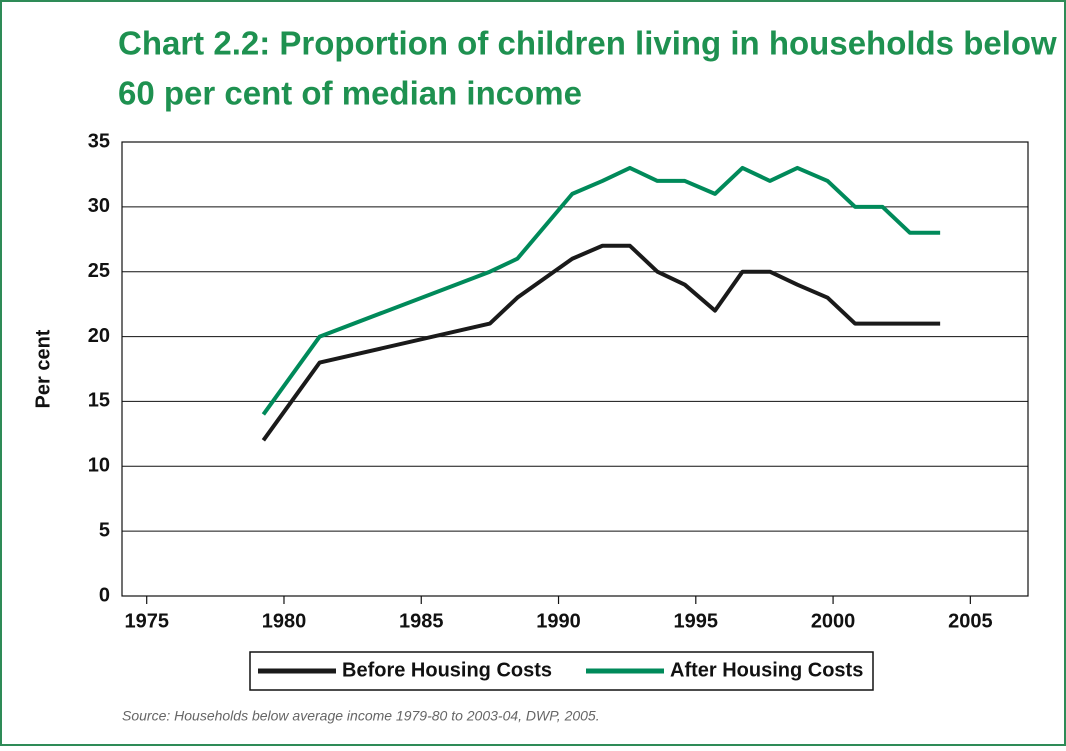 The height and width of the screenshot is (751, 1066). What do you see at coordinates (99, 271) in the screenshot?
I see `y-tick-label: 25` at bounding box center [99, 271].